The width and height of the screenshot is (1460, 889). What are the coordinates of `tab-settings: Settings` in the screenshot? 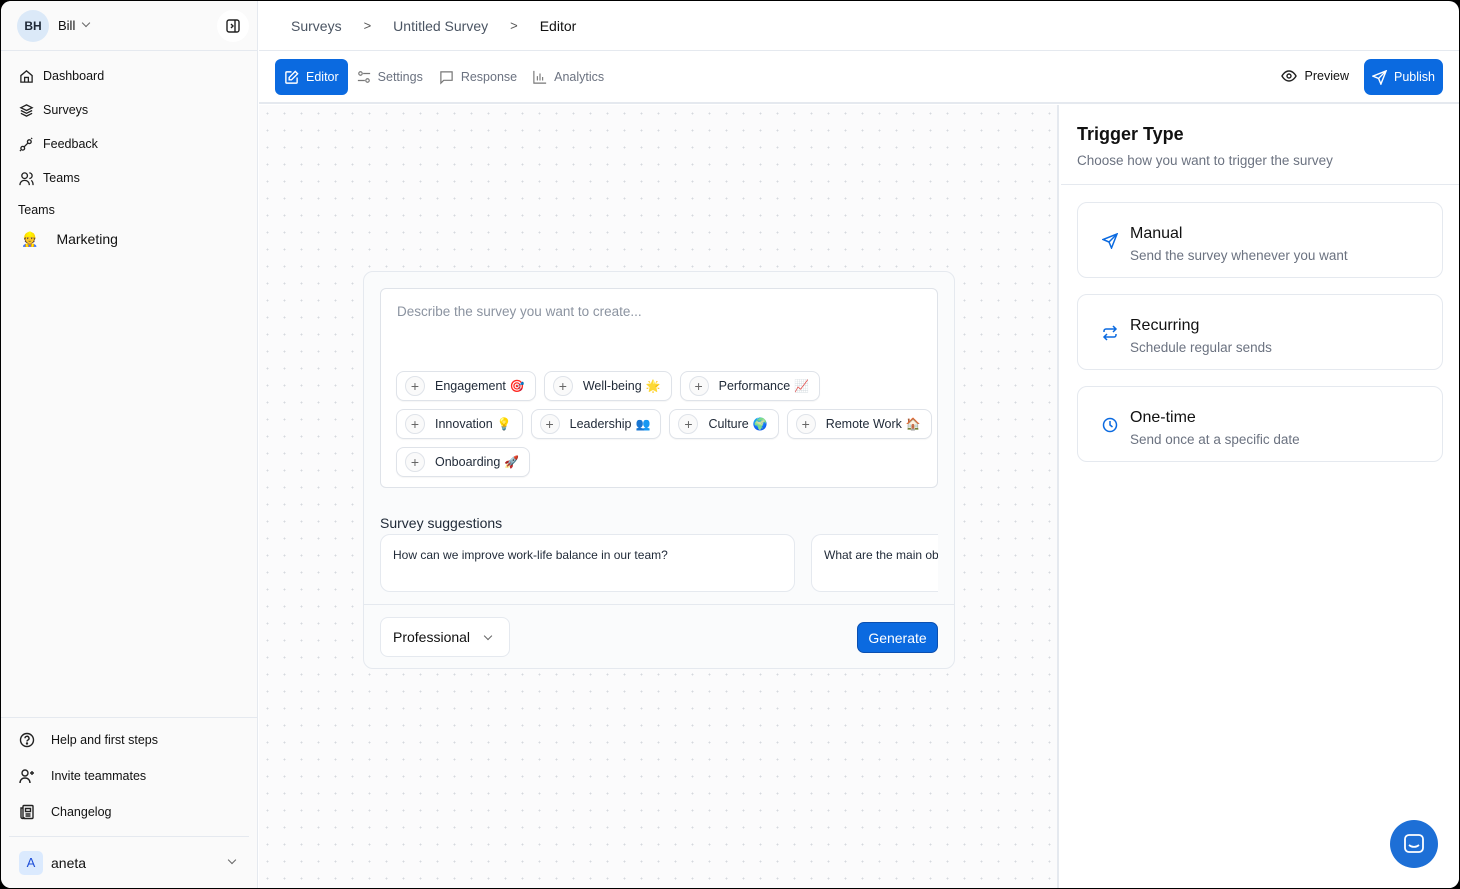 It's located at (390, 77).